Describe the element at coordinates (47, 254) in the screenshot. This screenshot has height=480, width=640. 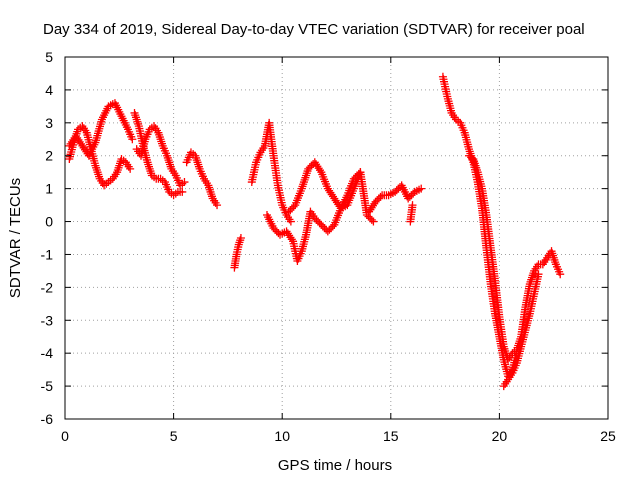
I see `y-tick-label: -1` at that location.